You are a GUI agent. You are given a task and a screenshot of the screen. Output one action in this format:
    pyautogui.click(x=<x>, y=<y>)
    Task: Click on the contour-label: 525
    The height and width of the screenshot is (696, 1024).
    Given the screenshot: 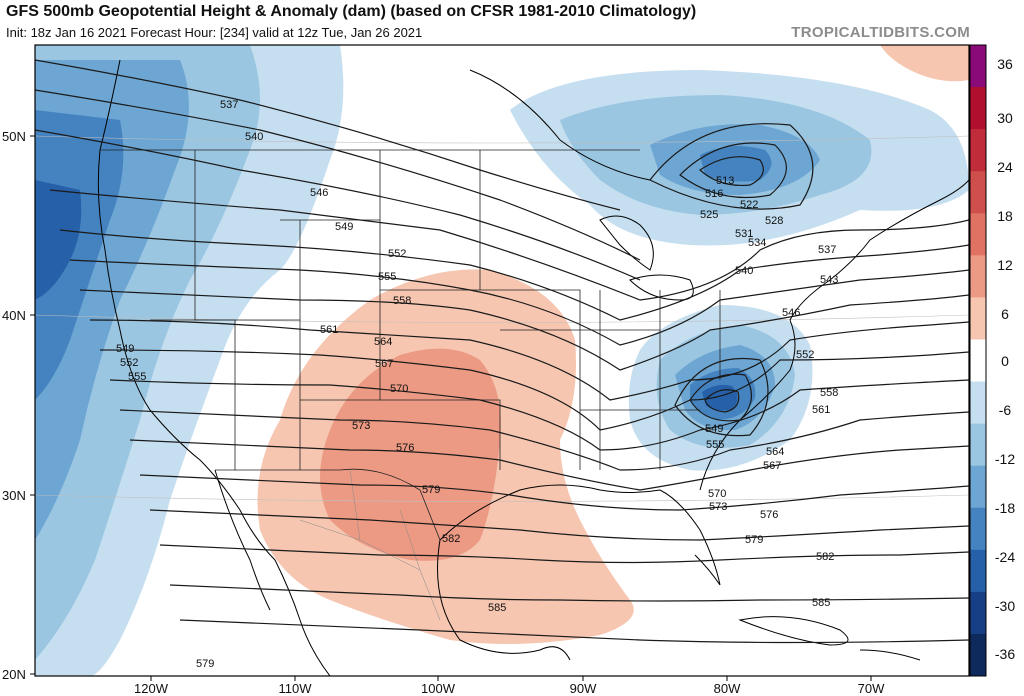 What is the action you would take?
    pyautogui.click(x=709, y=215)
    